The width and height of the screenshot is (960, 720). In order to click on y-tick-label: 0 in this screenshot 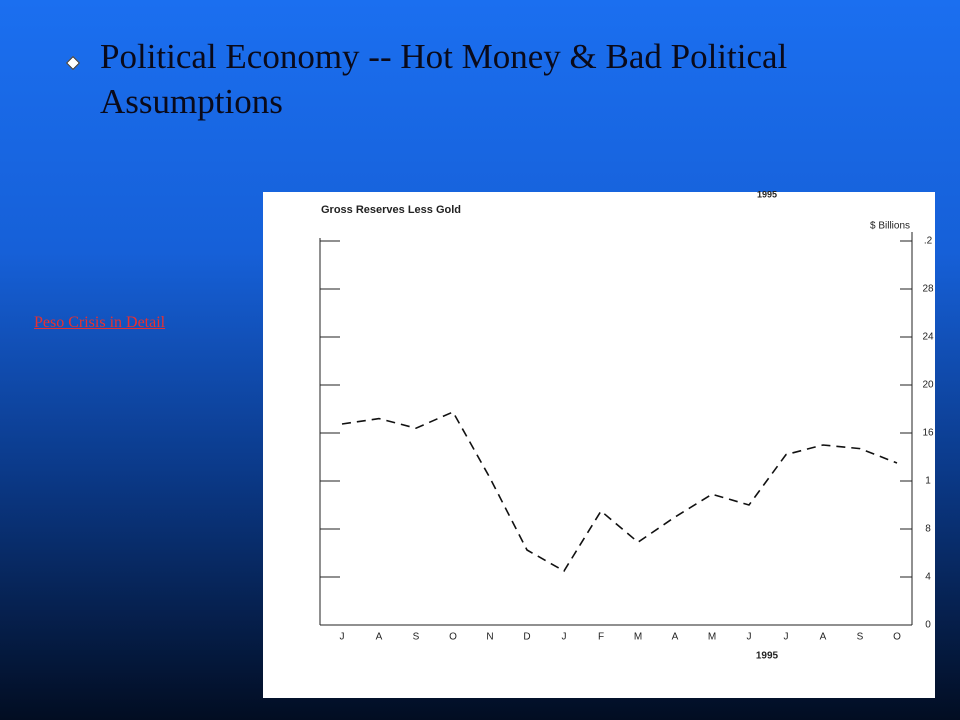, I will do `click(928, 625)`.